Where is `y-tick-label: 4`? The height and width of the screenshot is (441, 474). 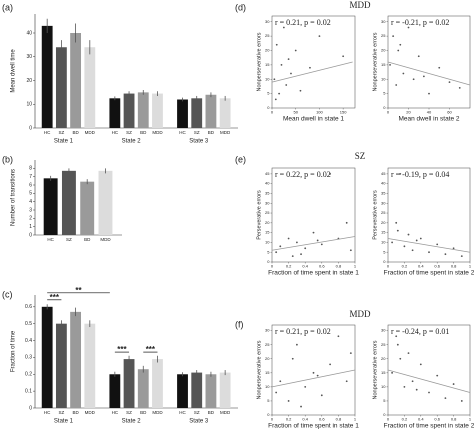
y-tick-label: 4 is located at coordinates (30, 202).